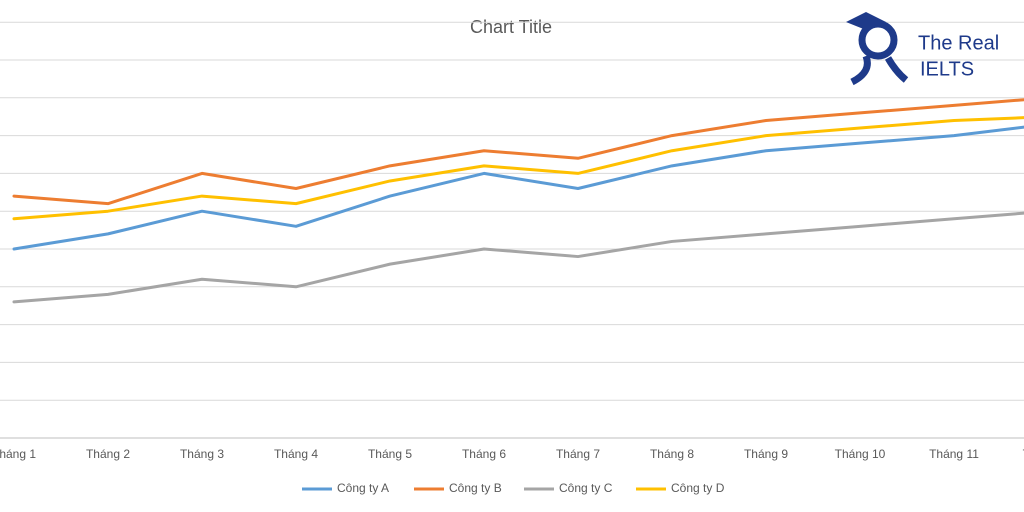  What do you see at coordinates (578, 454) in the screenshot?
I see `x-tick-label: Tháng 7` at bounding box center [578, 454].